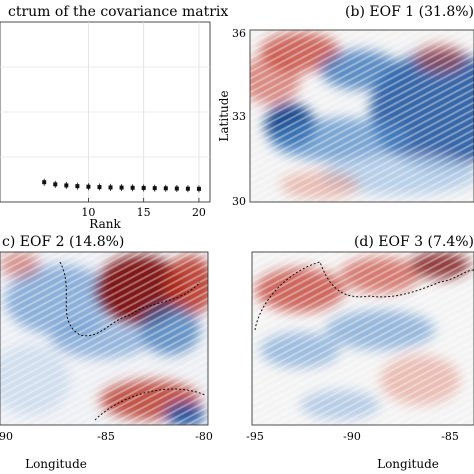 This screenshot has width=474, height=474. What do you see at coordinates (118, 12) in the screenshot?
I see `panel-a-title: ctrum of the covariance matrix` at bounding box center [118, 12].